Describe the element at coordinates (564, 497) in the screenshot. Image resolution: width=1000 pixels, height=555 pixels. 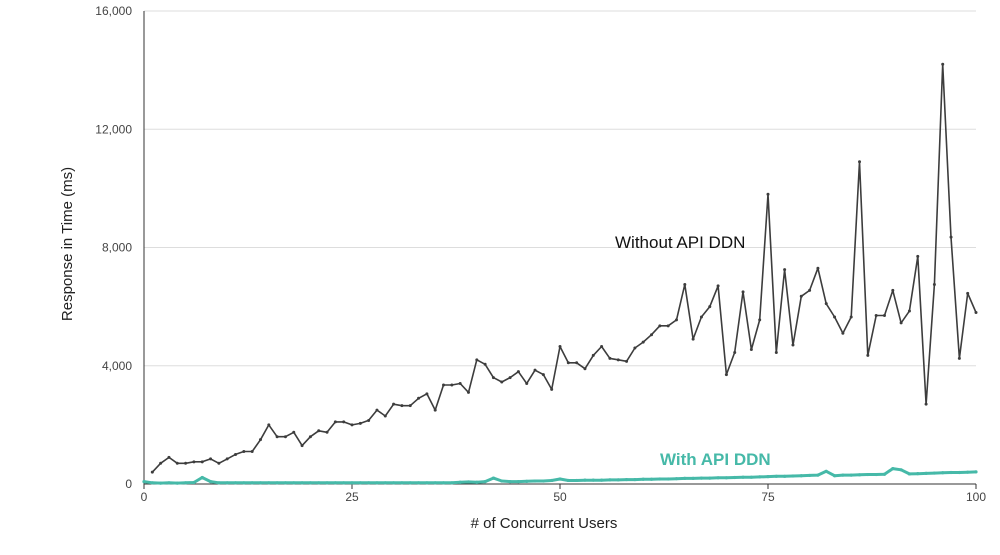
I see `x-tick-labels: 0 25 50 75 100` at that location.